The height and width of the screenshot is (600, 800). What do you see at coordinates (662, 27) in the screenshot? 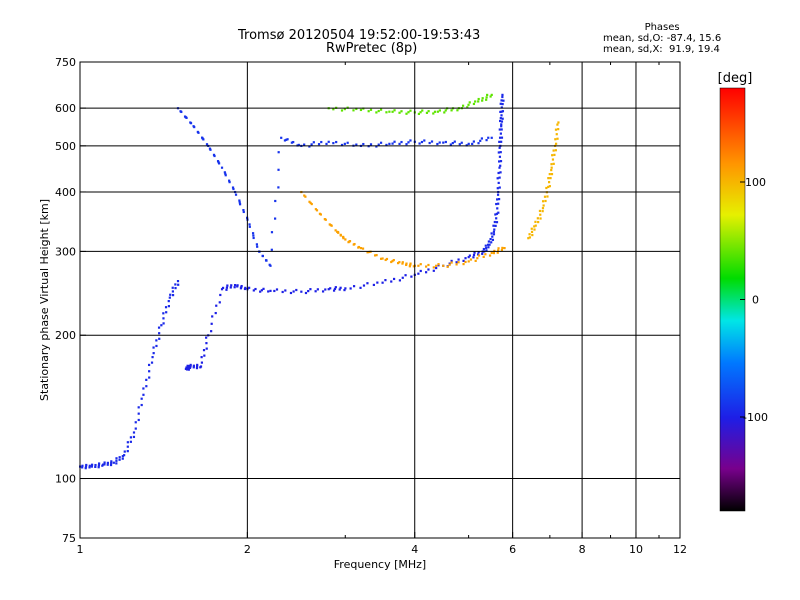
I see `phase-stats-title: Phases` at bounding box center [662, 27].